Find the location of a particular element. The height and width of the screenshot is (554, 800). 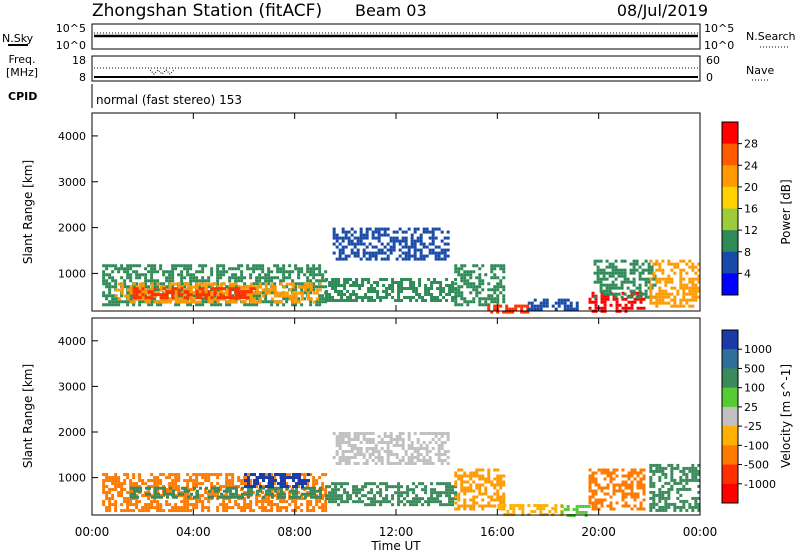

nave-scatter is located at coordinates (162, 72).